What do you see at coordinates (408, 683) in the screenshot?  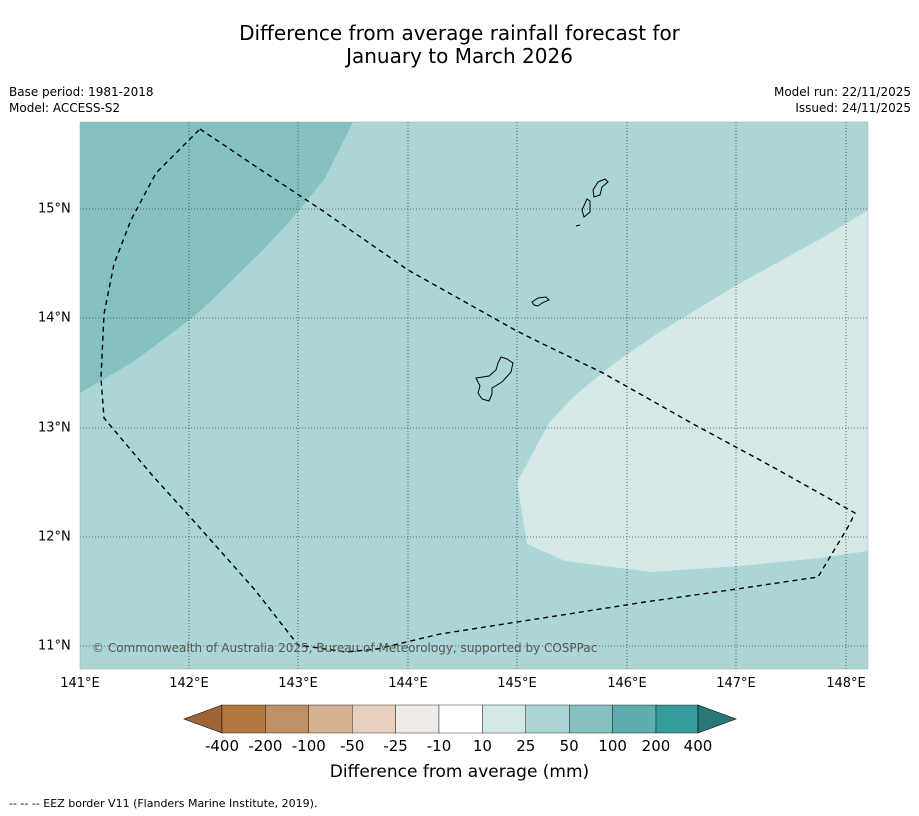 I see `x-tick-label: 144°E` at bounding box center [408, 683].